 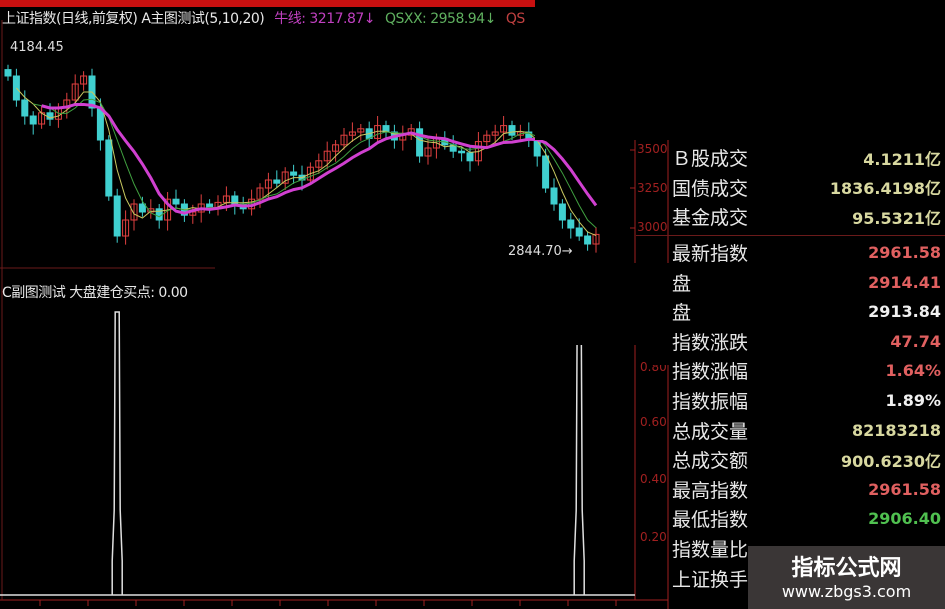 What do you see at coordinates (904, 519) in the screenshot?
I see `quote-value: 2906.40` at bounding box center [904, 519].